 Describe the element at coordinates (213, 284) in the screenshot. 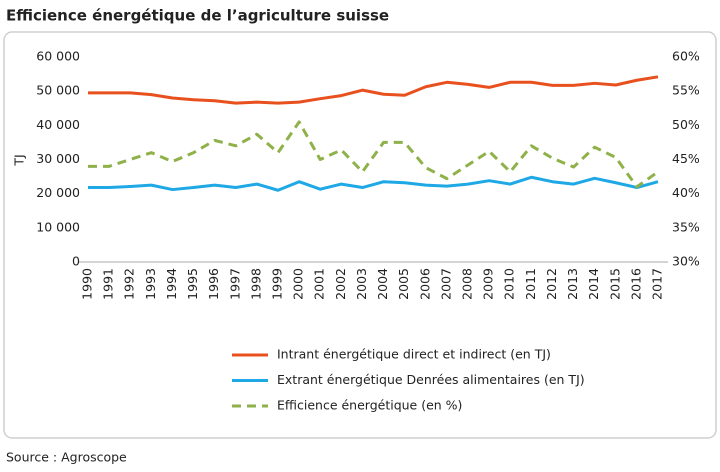

I see `x-tick-label: 1996` at that location.